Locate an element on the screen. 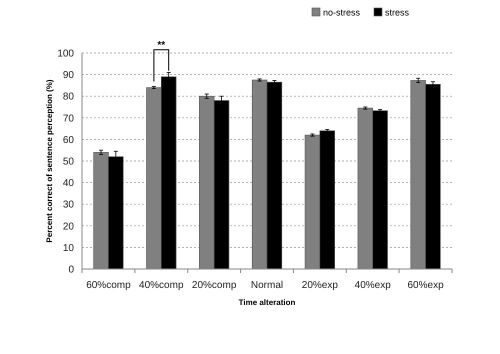 This screenshot has width=500, height=354. y-tick-label: 40 is located at coordinates (68, 184).